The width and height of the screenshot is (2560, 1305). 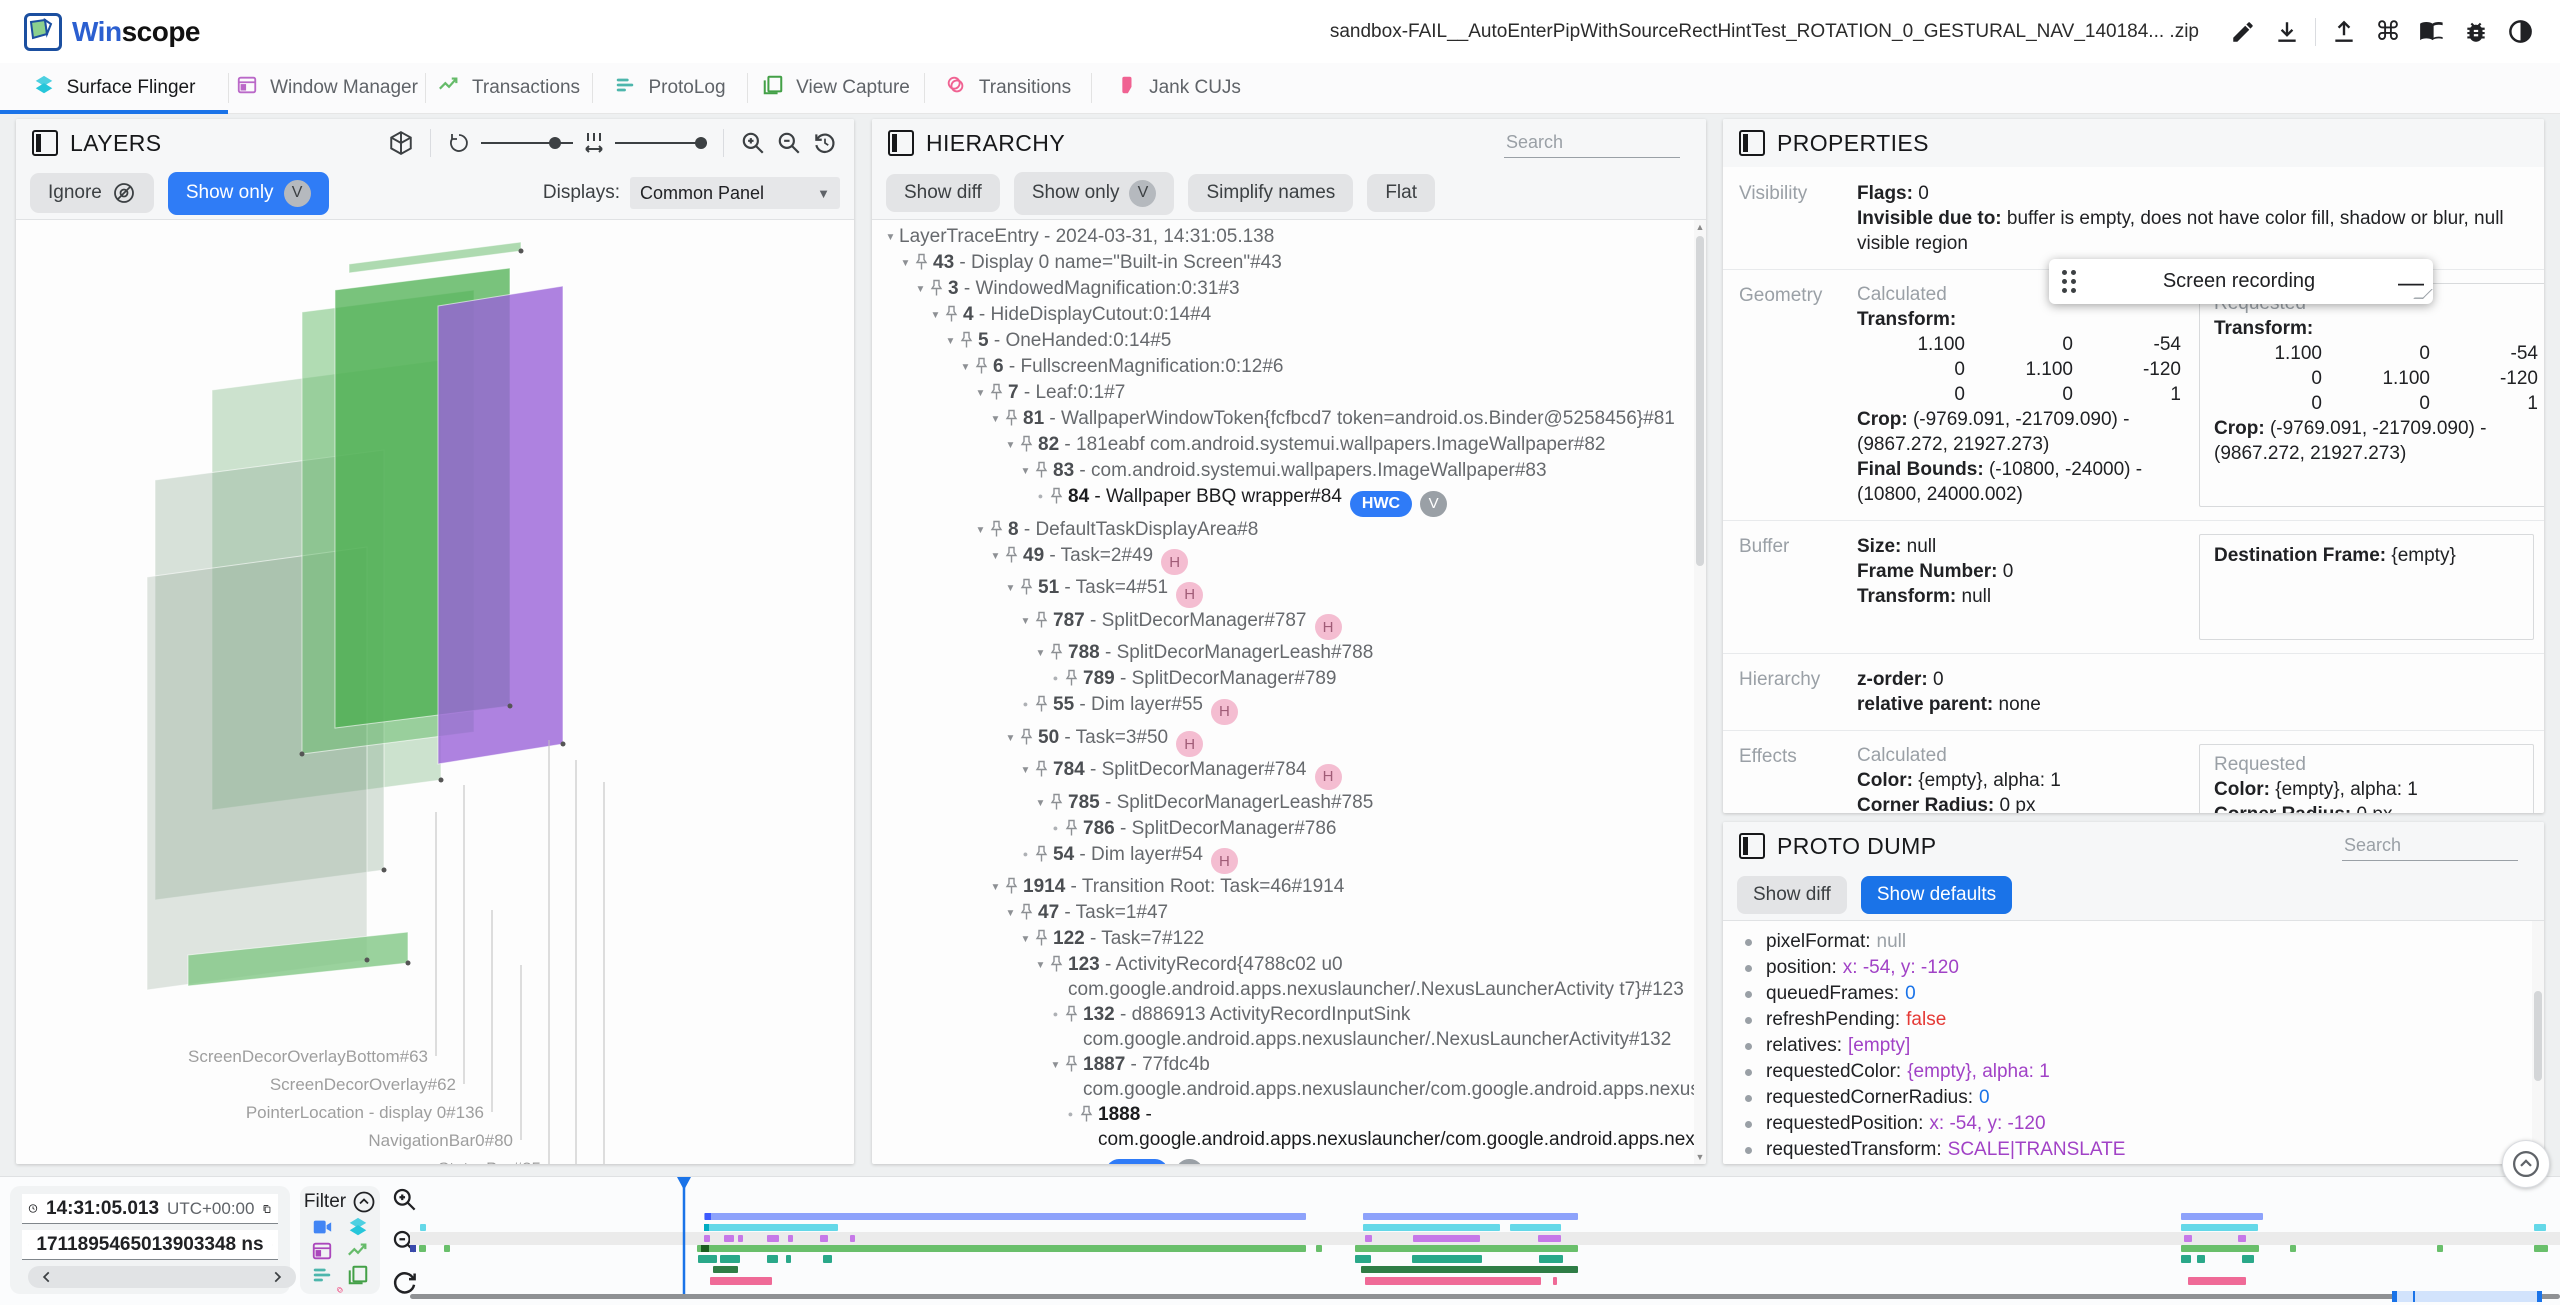 What do you see at coordinates (1936, 895) in the screenshot?
I see `show-defaults-button: Show defaults` at bounding box center [1936, 895].